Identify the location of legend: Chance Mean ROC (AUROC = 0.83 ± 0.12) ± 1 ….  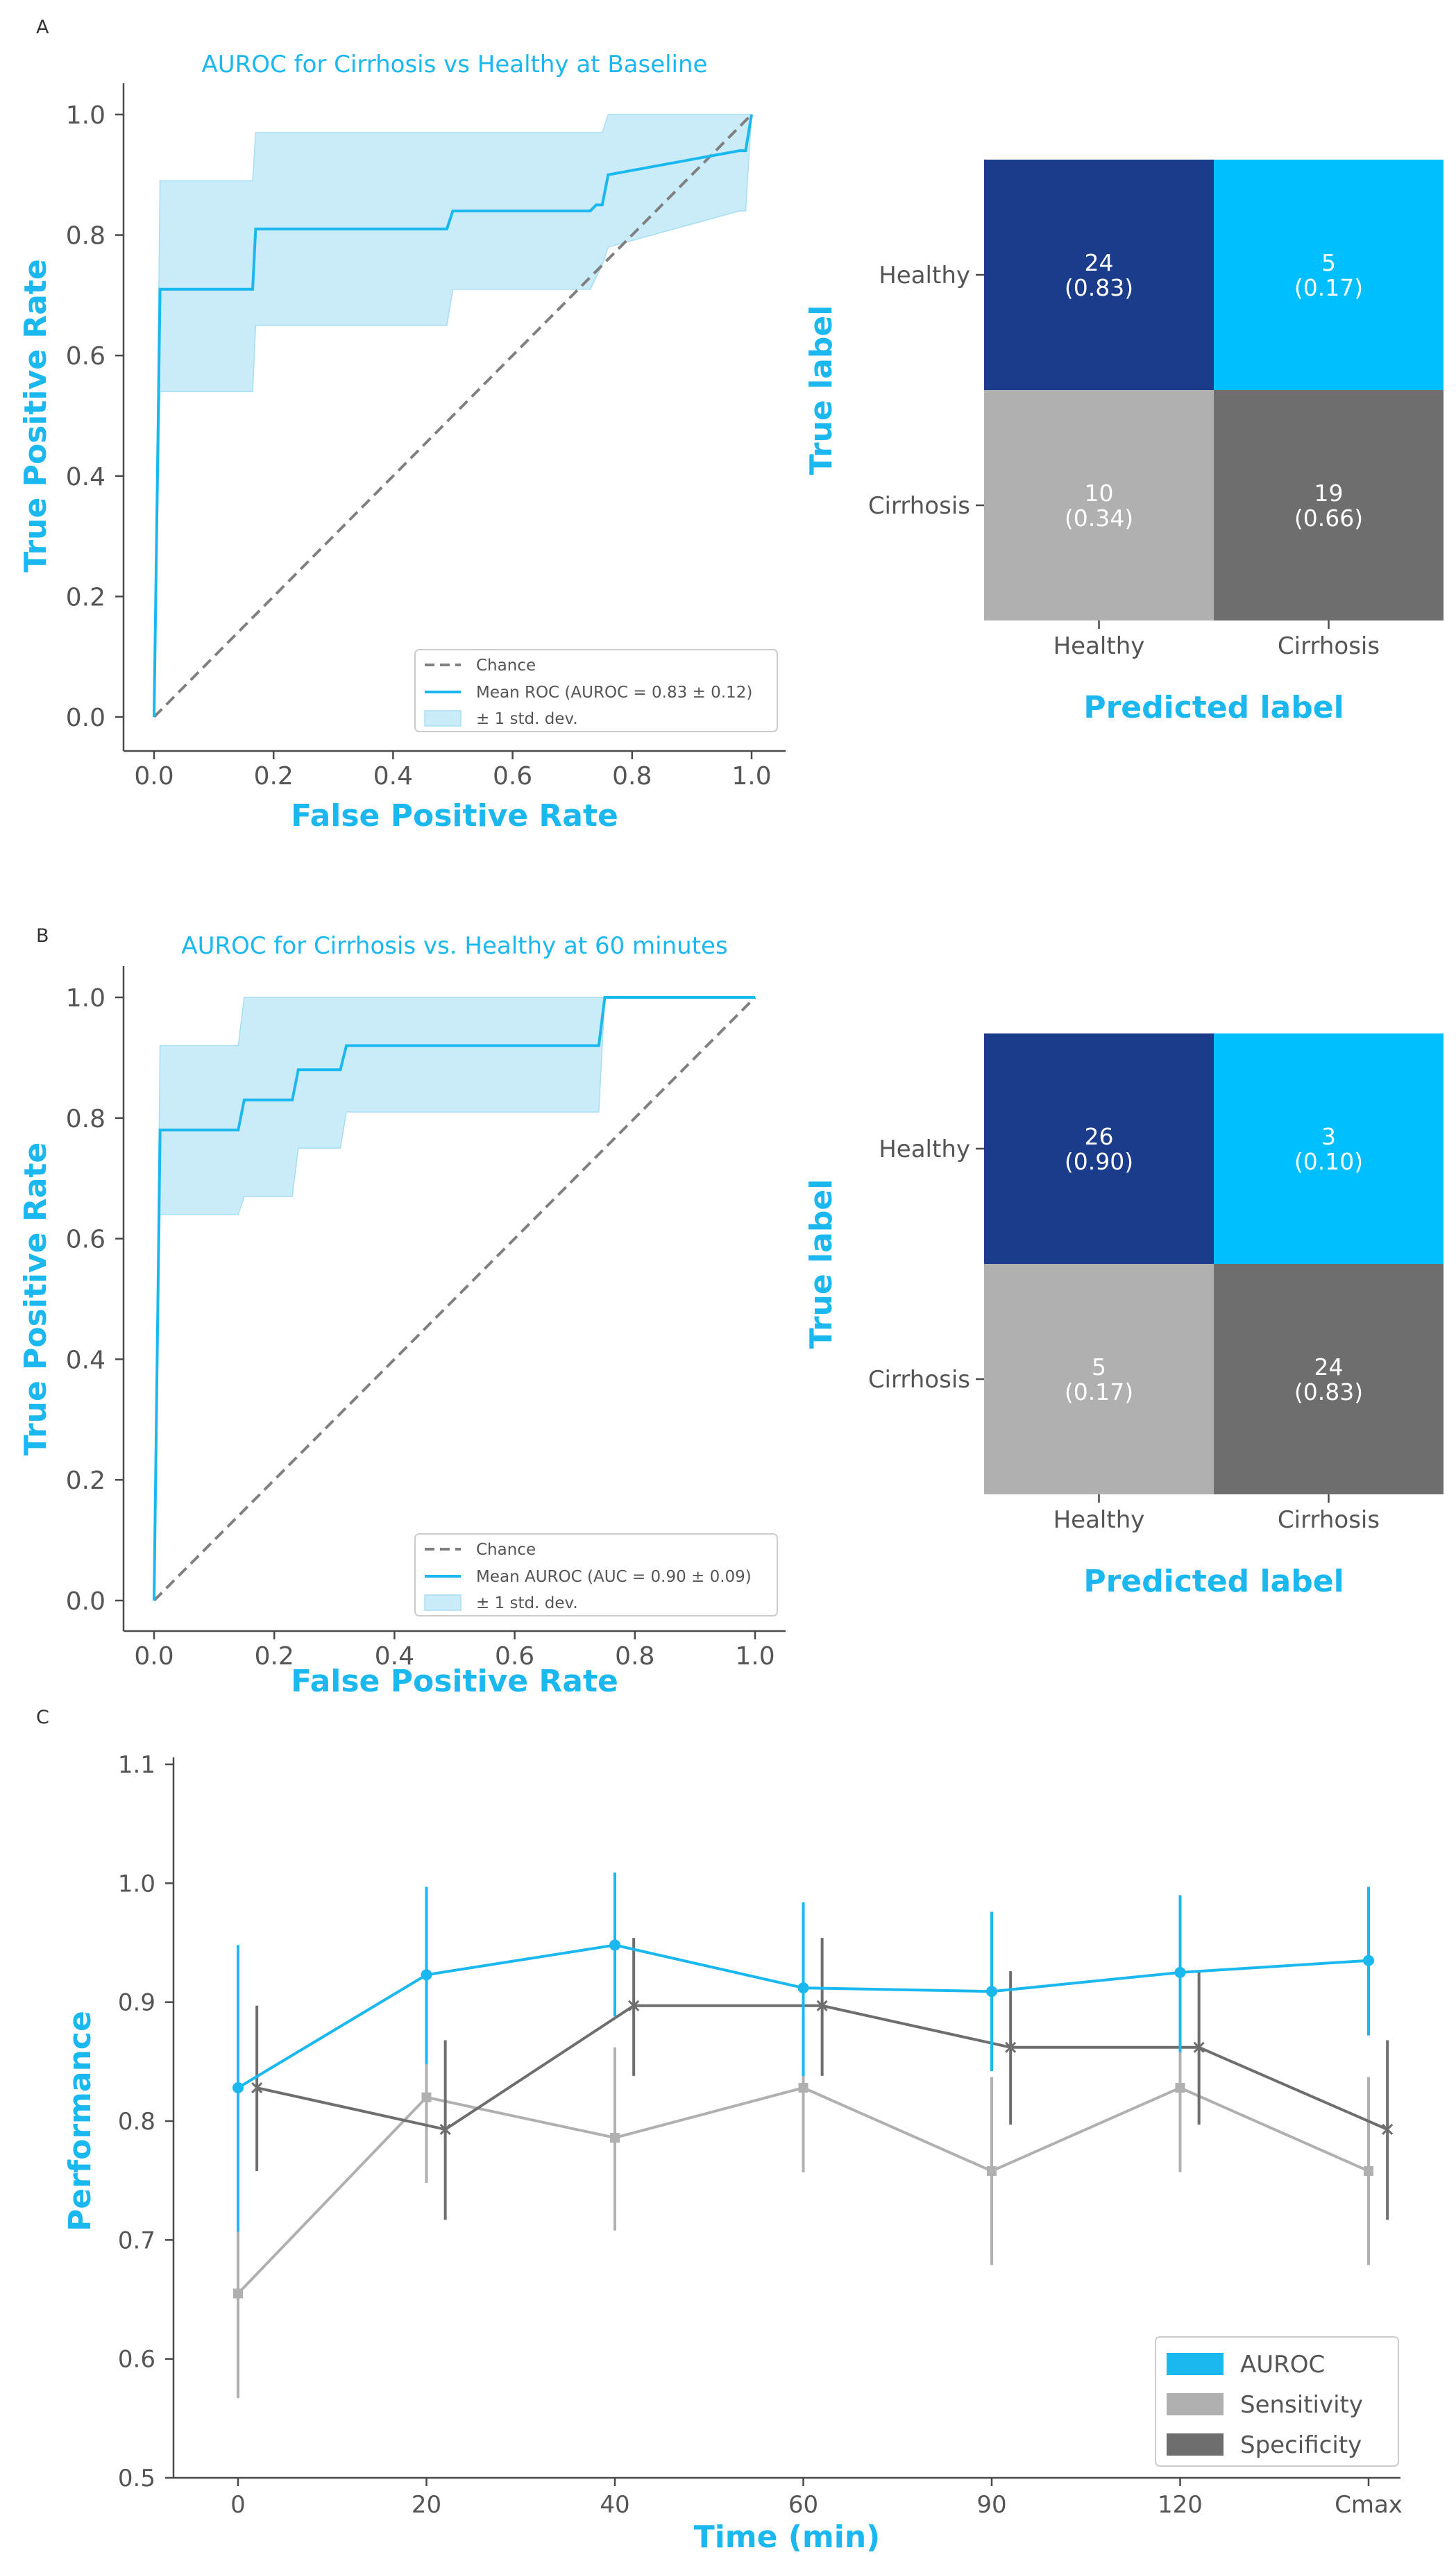
(596, 690).